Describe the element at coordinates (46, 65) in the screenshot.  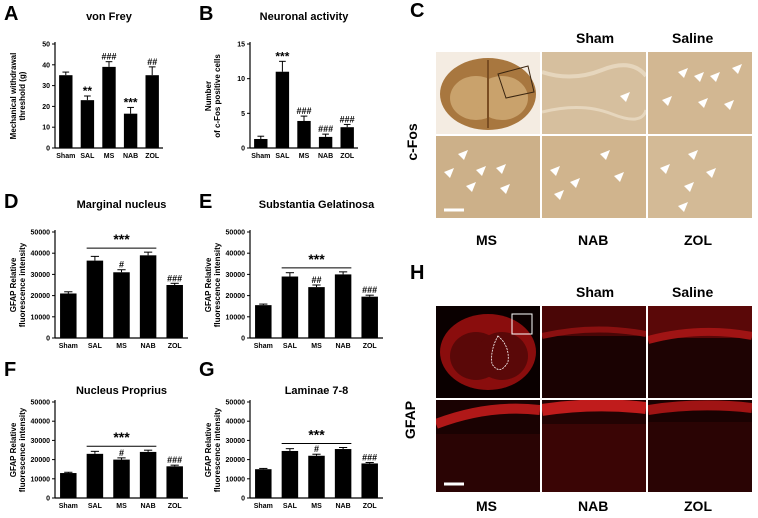
I see `y-tick-label: 40` at that location.